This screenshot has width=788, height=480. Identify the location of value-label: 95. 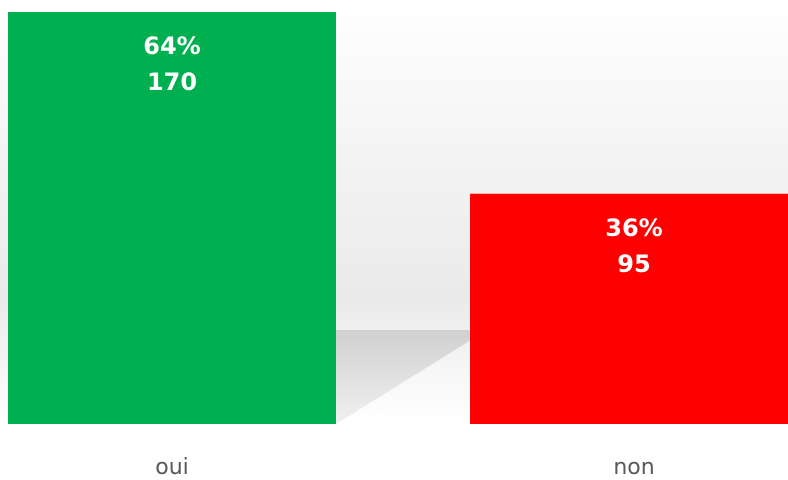
(633, 264).